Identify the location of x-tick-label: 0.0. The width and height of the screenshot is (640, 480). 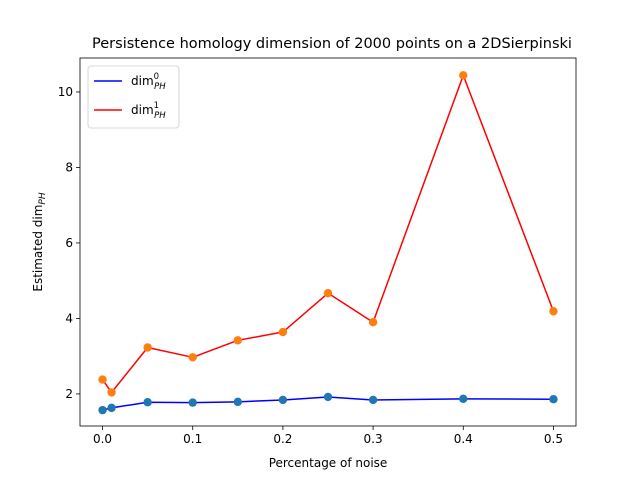
(102, 439).